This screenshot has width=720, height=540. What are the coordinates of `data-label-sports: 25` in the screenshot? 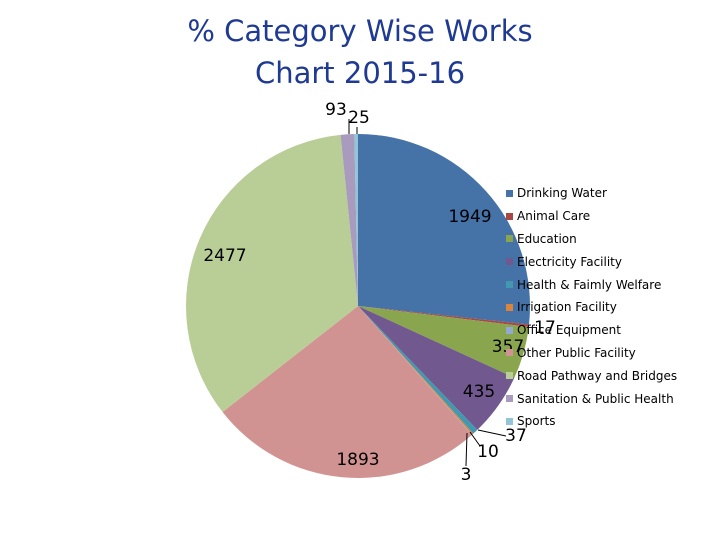 It's located at (359, 118).